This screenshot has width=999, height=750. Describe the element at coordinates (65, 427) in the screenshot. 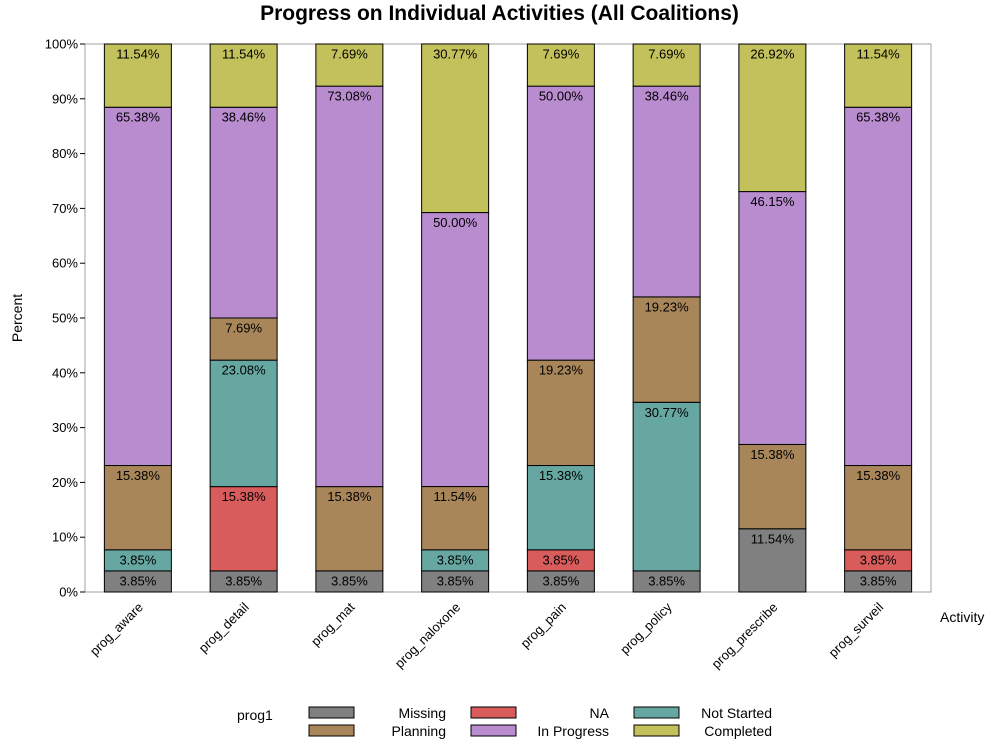

I see `y-tick-label: 30%` at that location.